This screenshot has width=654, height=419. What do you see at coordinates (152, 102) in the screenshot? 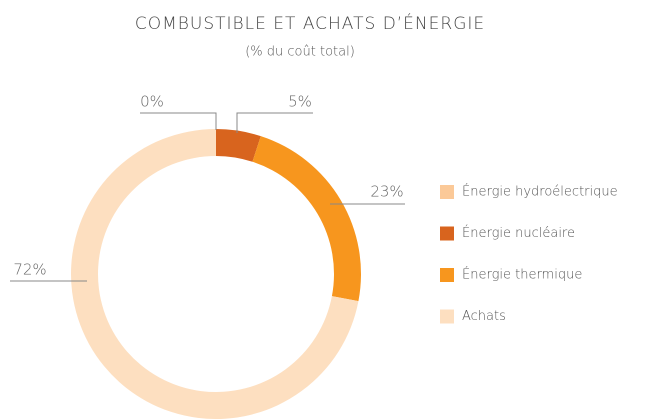
I see `value-label: 0%` at bounding box center [152, 102].